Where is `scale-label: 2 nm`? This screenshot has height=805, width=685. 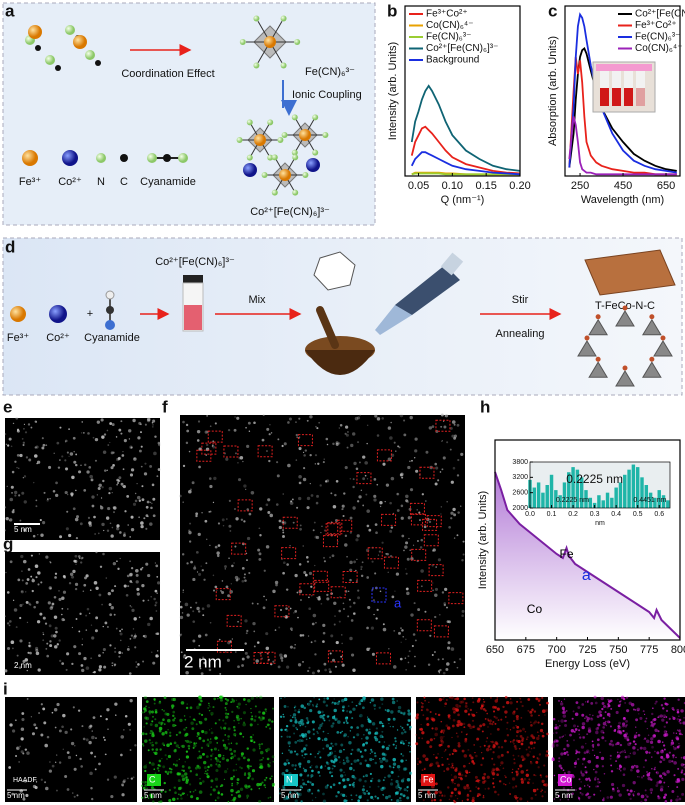 scale-label: 2 nm is located at coordinates (23, 665).